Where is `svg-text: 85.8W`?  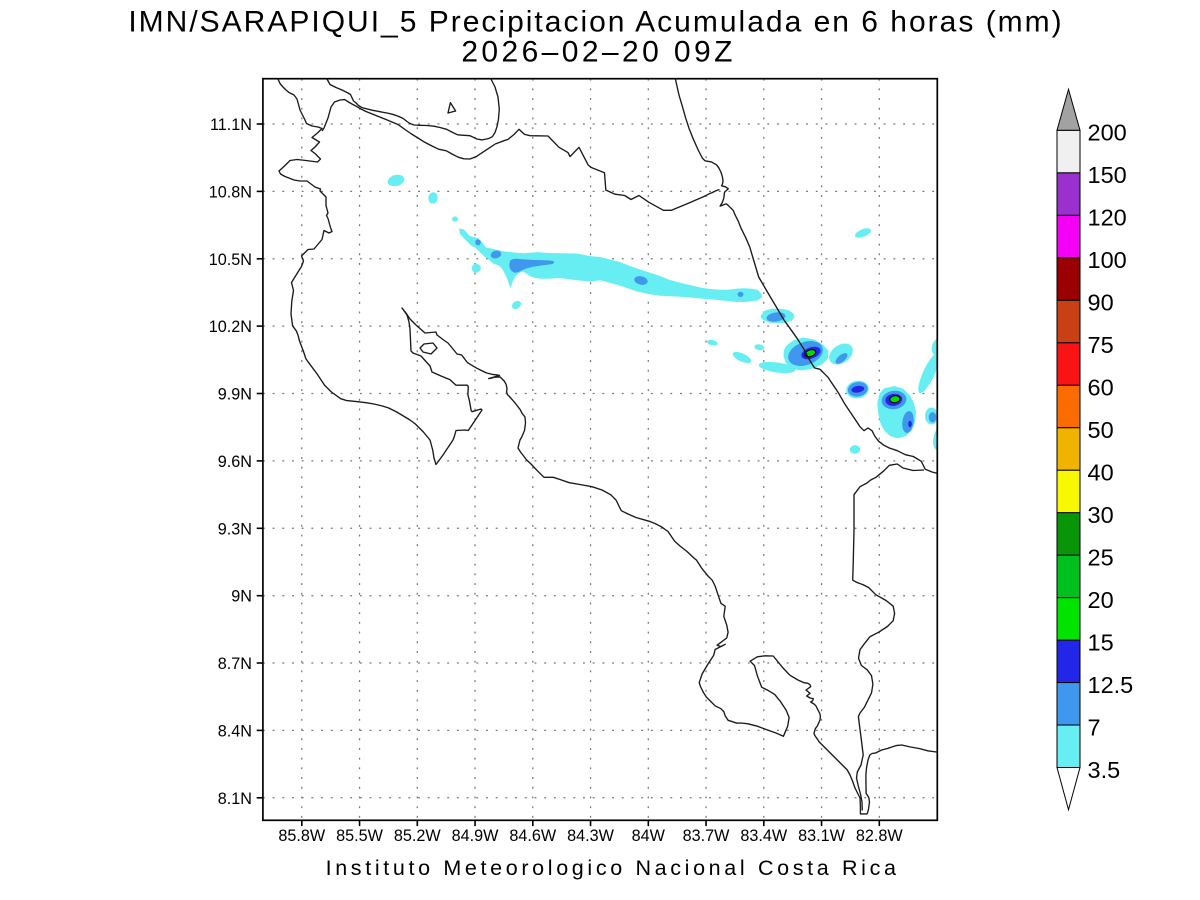 svg-text: 85.8W is located at coordinates (302, 836).